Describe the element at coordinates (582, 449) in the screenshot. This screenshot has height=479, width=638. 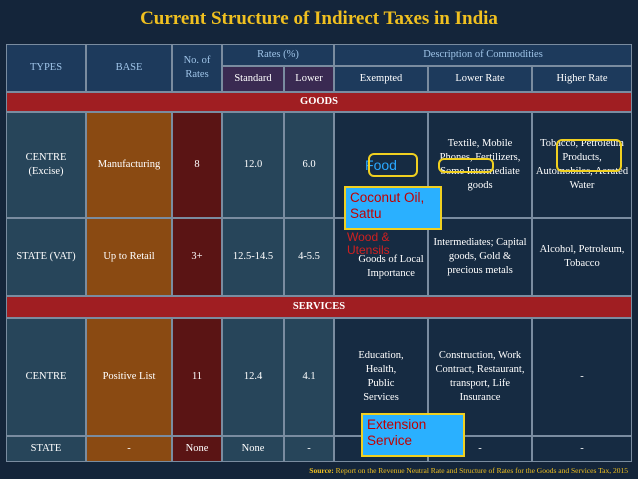
I see `row4-higher-rate: -` at that location.